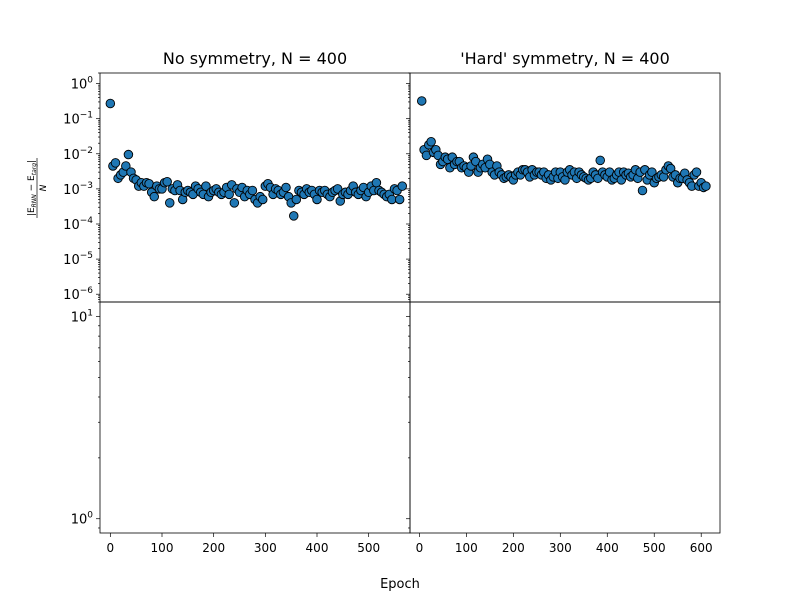 This screenshot has width=800, height=600. Describe the element at coordinates (400, 584) in the screenshot. I see `x-axis-label: Epoch` at that location.